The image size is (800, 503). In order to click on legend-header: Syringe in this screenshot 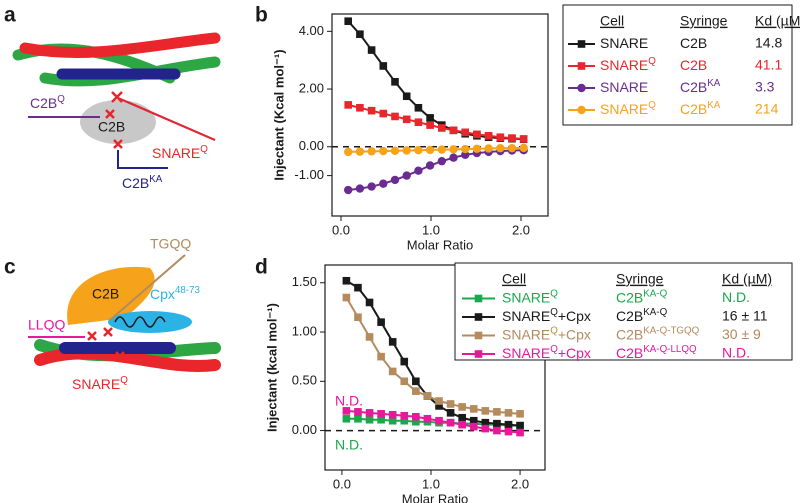, I will do `click(704, 21)`.